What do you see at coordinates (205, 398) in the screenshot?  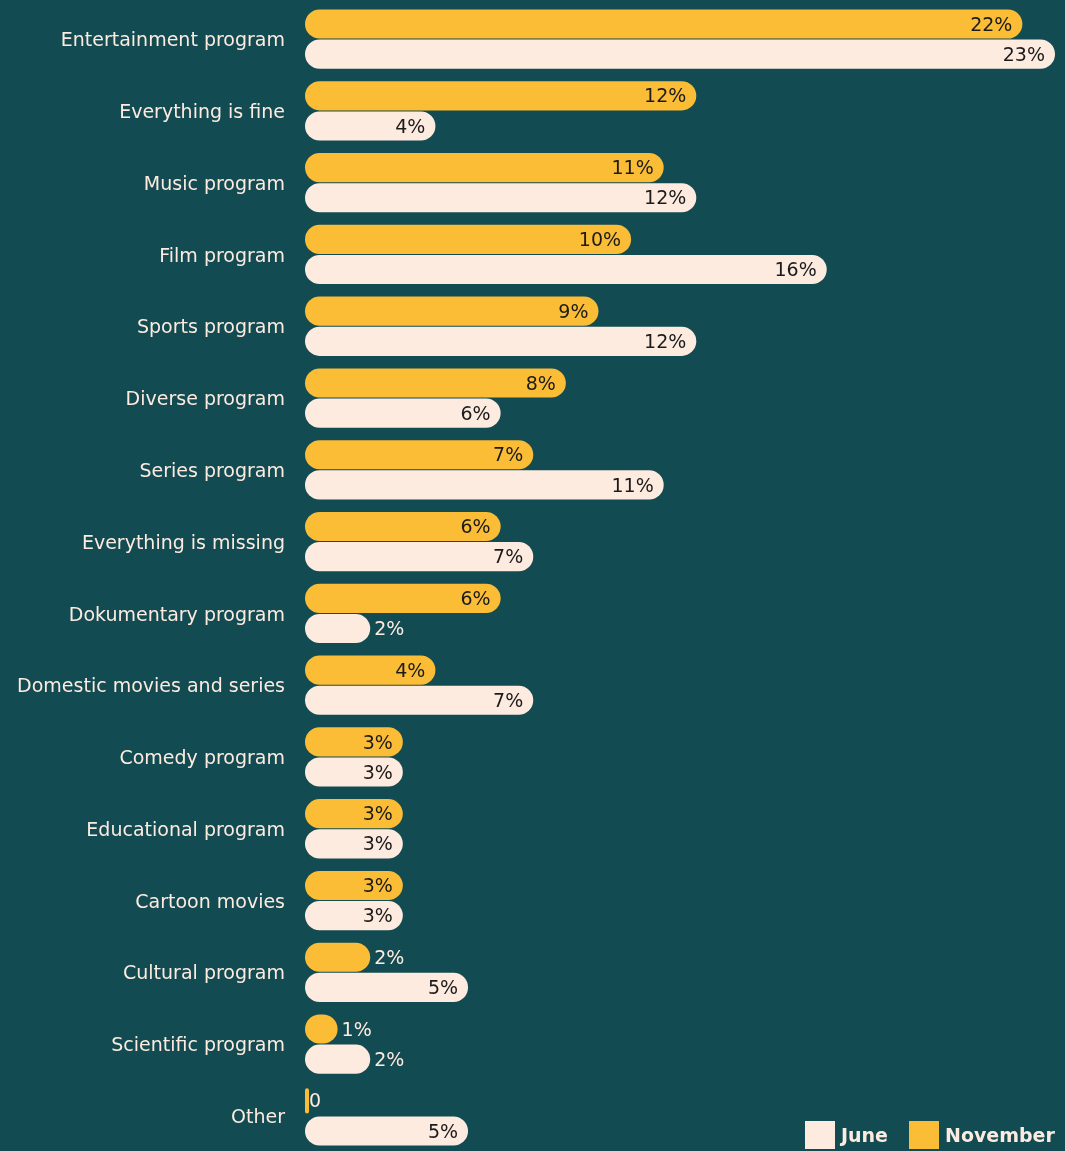 I see `y-tick-label: Diverse program` at bounding box center [205, 398].